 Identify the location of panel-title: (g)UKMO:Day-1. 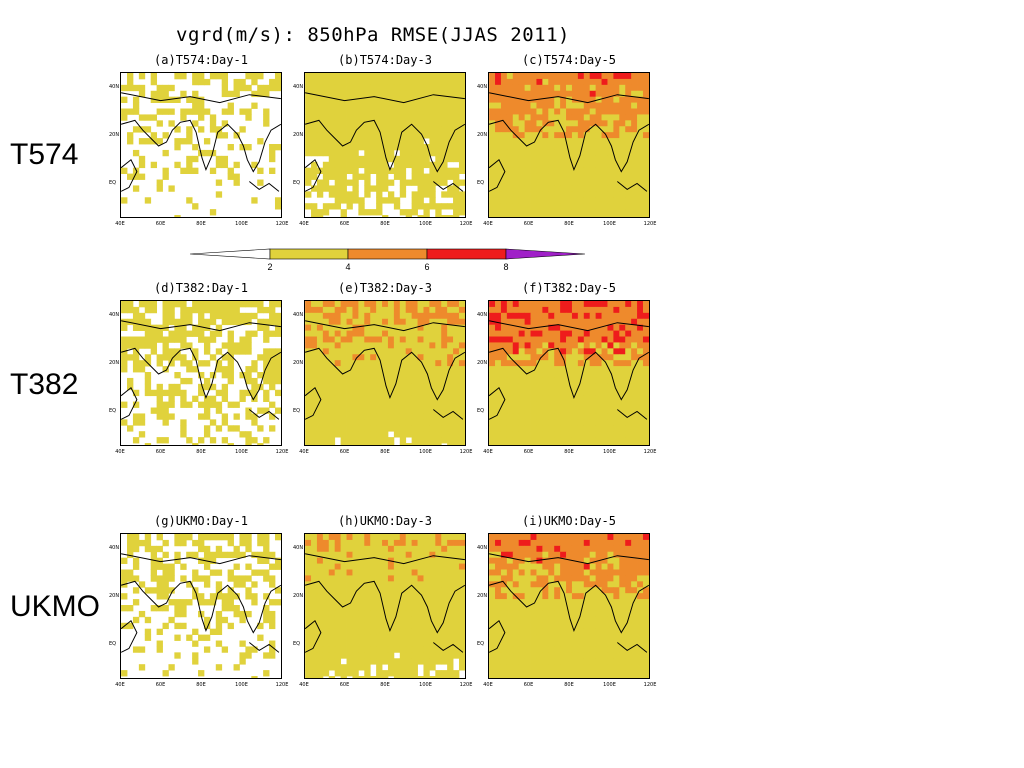
(201, 521).